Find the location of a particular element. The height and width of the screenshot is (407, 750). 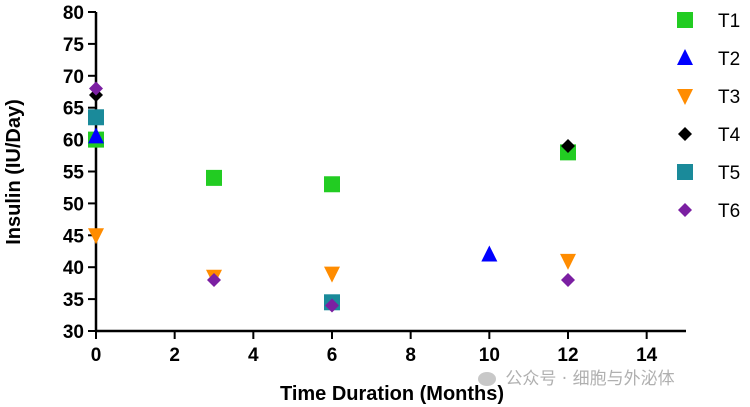

y-axis-title: Insulin (IU/Day) is located at coordinates (14, 172).